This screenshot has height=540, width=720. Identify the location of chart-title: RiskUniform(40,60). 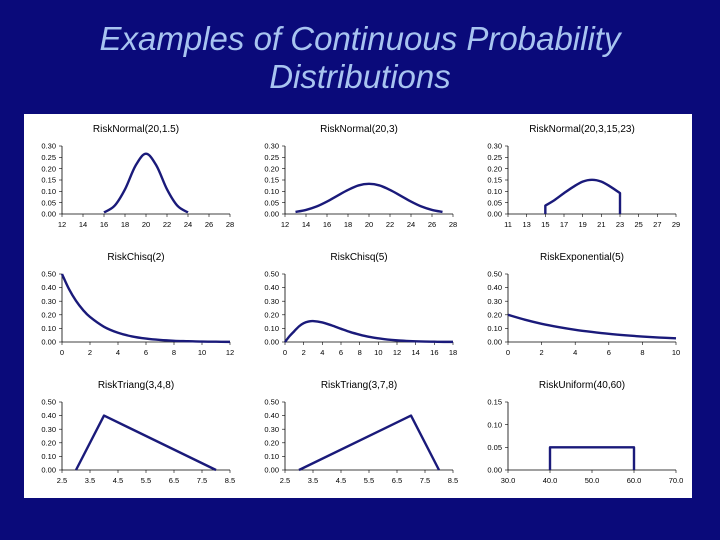
(582, 385).